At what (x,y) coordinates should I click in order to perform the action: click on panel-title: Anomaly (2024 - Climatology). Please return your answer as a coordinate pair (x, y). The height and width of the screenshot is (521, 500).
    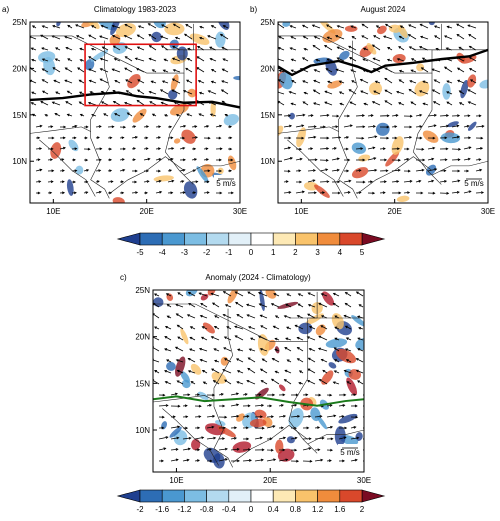
    Looking at the image, I should click on (258, 277).